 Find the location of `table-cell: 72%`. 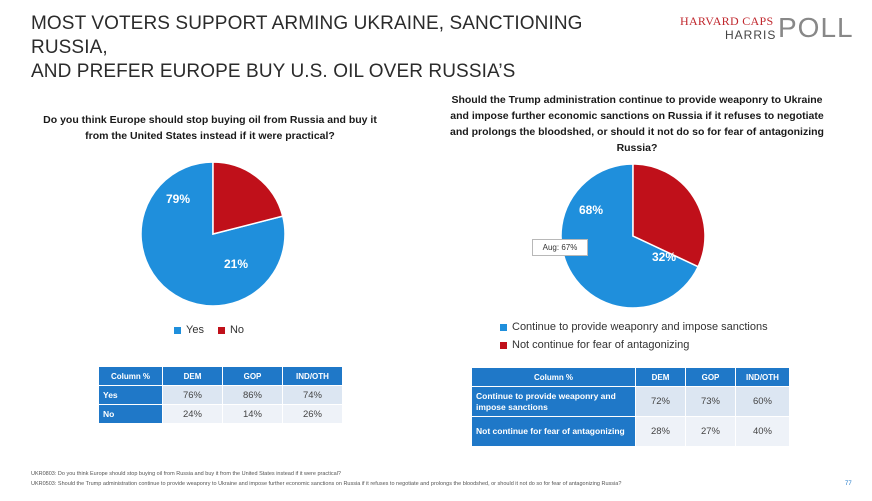

table-cell: 72% is located at coordinates (660, 401).